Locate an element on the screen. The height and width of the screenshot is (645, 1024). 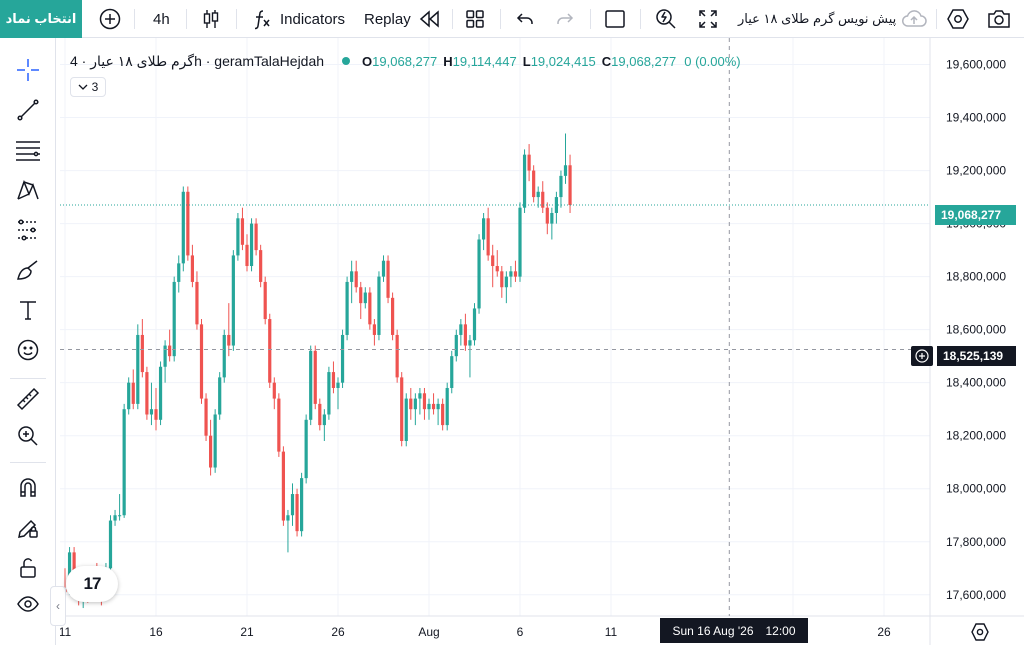
interval-button: 4h is located at coordinates (161, 19).